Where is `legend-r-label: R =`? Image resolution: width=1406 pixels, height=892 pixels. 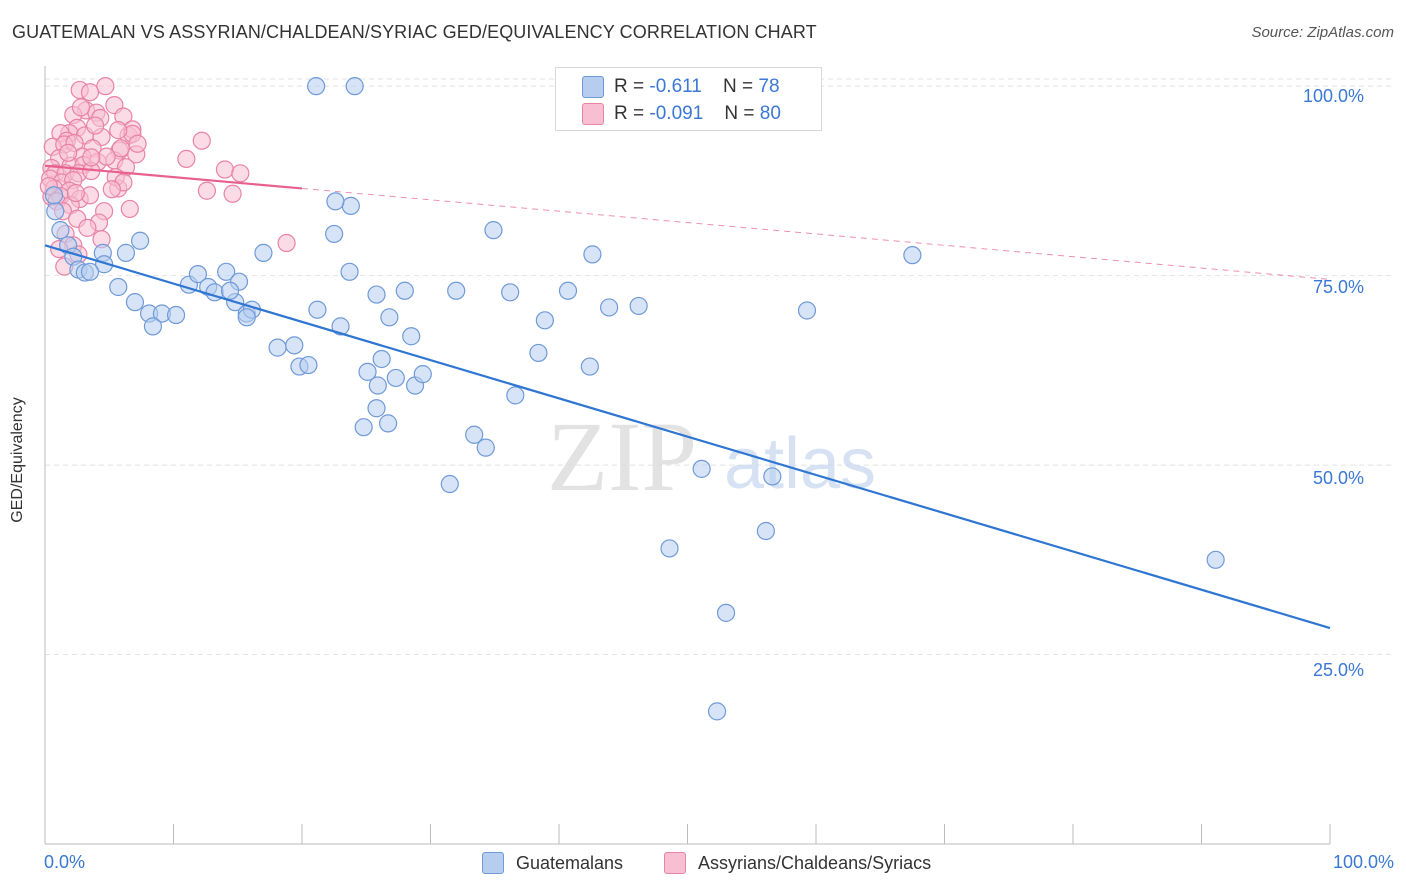 legend-r-label: R = is located at coordinates (629, 113).